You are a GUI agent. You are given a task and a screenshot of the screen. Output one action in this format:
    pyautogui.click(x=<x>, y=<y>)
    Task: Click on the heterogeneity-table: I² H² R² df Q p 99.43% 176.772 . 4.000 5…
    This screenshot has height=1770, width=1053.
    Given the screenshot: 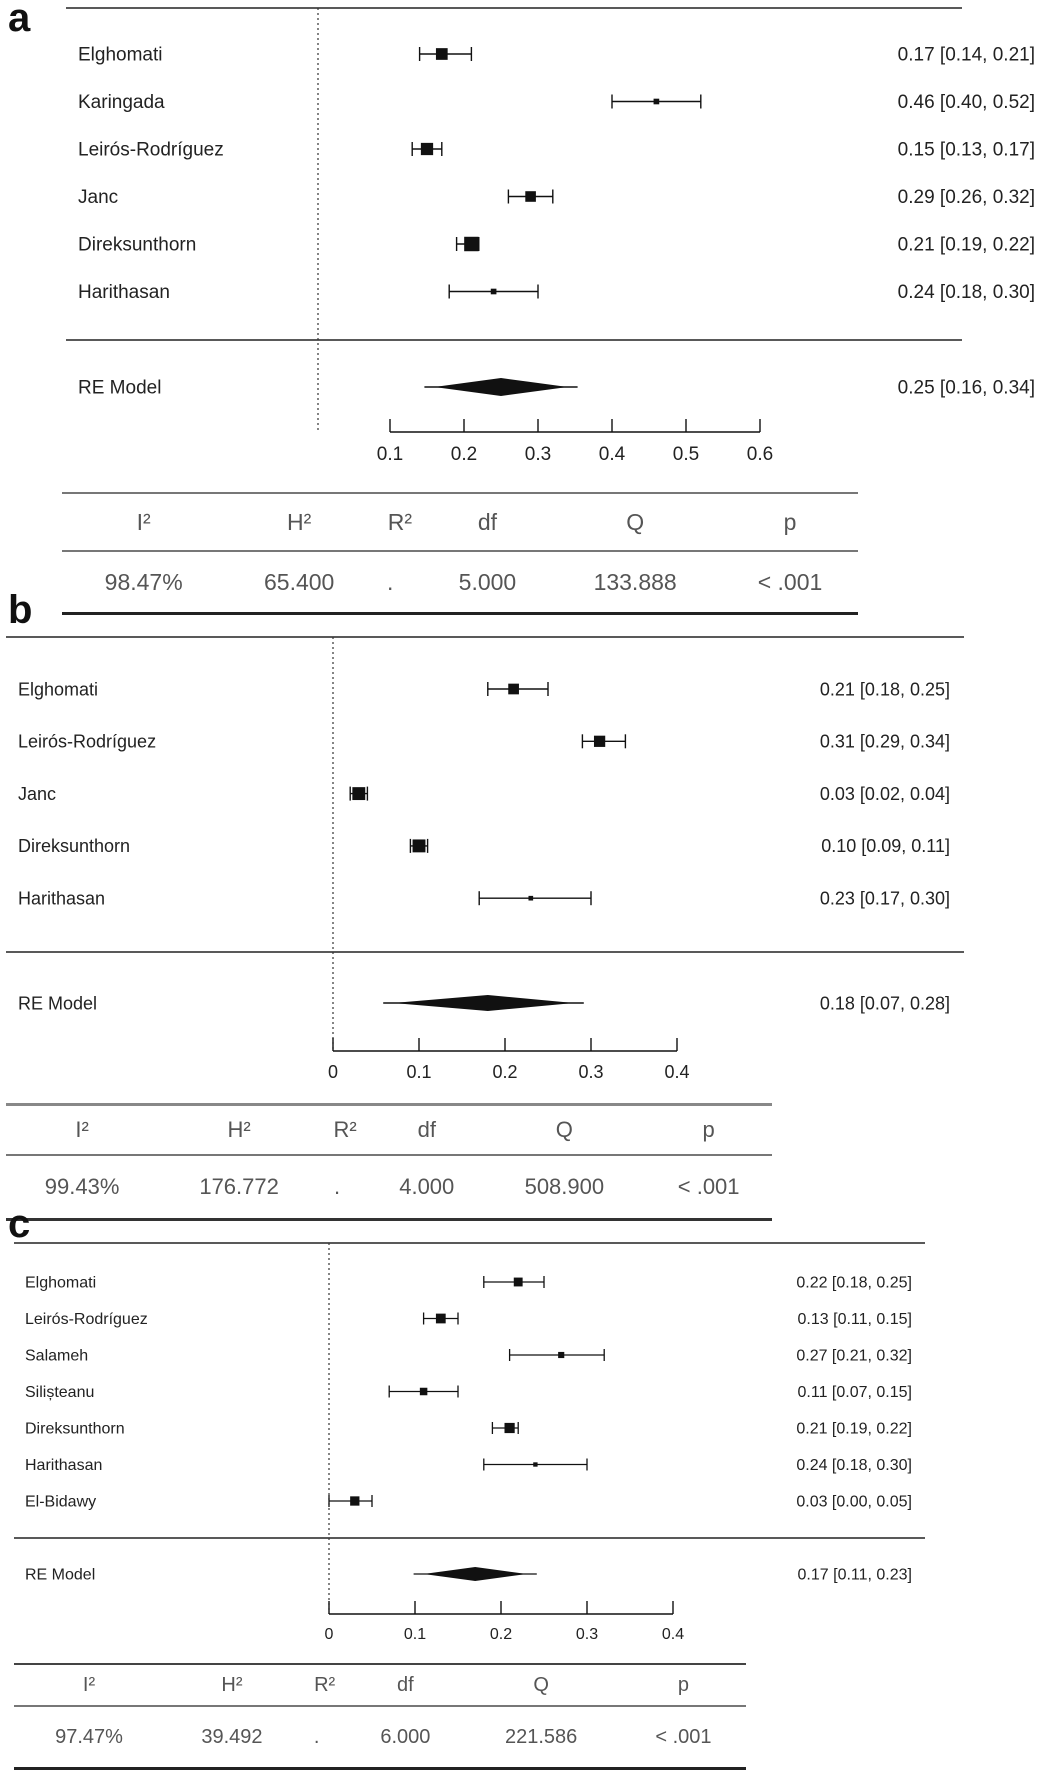 What is the action you would take?
    pyautogui.click(x=389, y=1162)
    